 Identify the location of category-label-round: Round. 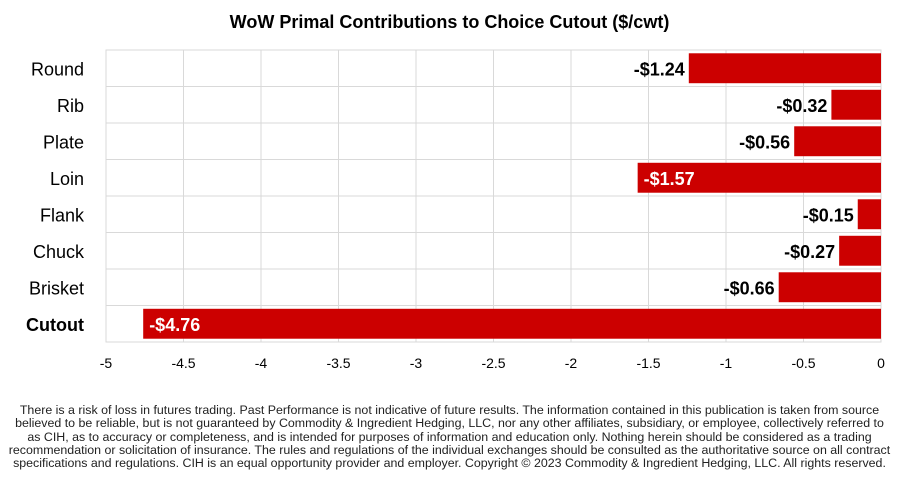
(57, 69).